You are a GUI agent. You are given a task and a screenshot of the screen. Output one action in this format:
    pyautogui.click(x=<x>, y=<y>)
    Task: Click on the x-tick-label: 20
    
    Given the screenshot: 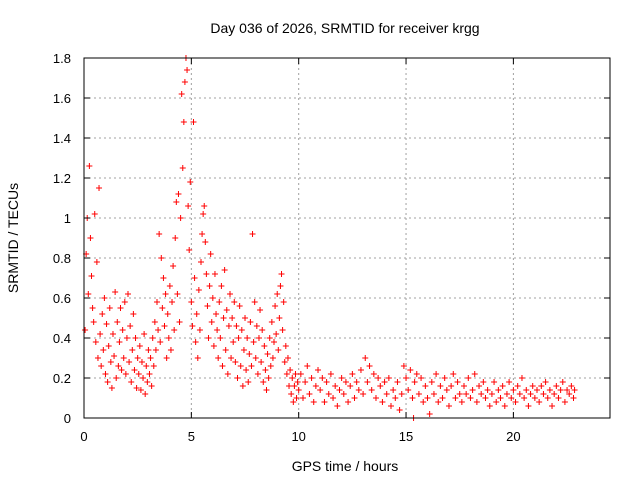 What is the action you would take?
    pyautogui.click(x=513, y=436)
    